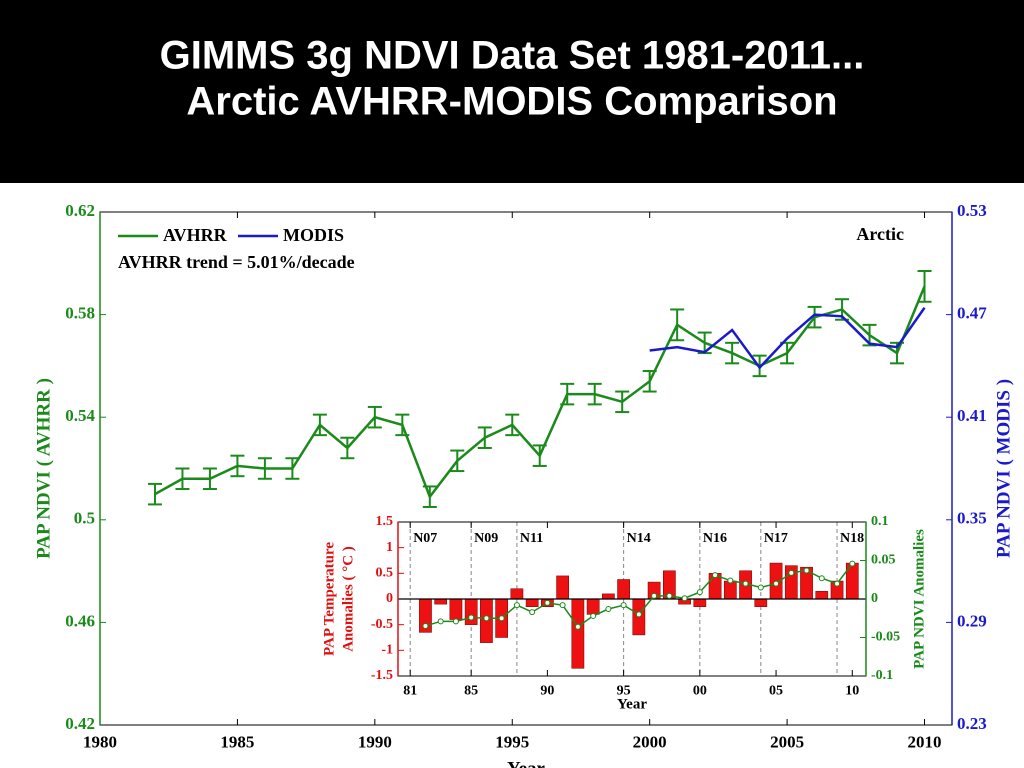  What do you see at coordinates (531, 538) in the screenshot?
I see `sensor-label: N11` at bounding box center [531, 538].